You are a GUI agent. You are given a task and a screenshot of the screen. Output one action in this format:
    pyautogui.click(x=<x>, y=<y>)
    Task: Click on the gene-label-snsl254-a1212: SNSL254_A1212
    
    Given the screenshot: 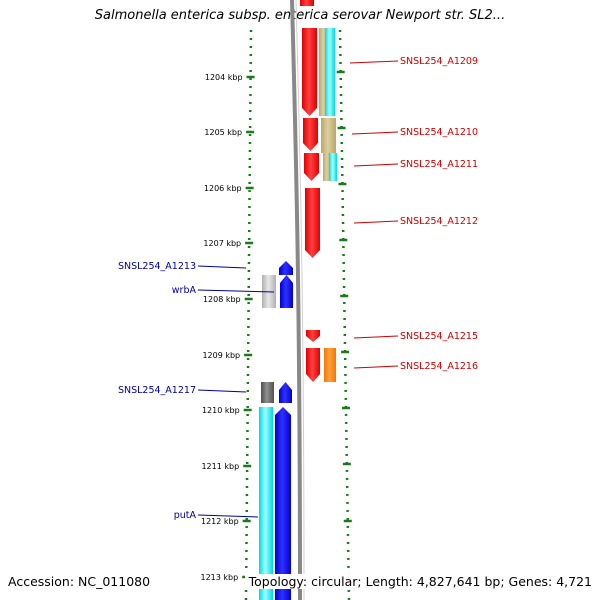 What is the action you would take?
    pyautogui.click(x=439, y=221)
    